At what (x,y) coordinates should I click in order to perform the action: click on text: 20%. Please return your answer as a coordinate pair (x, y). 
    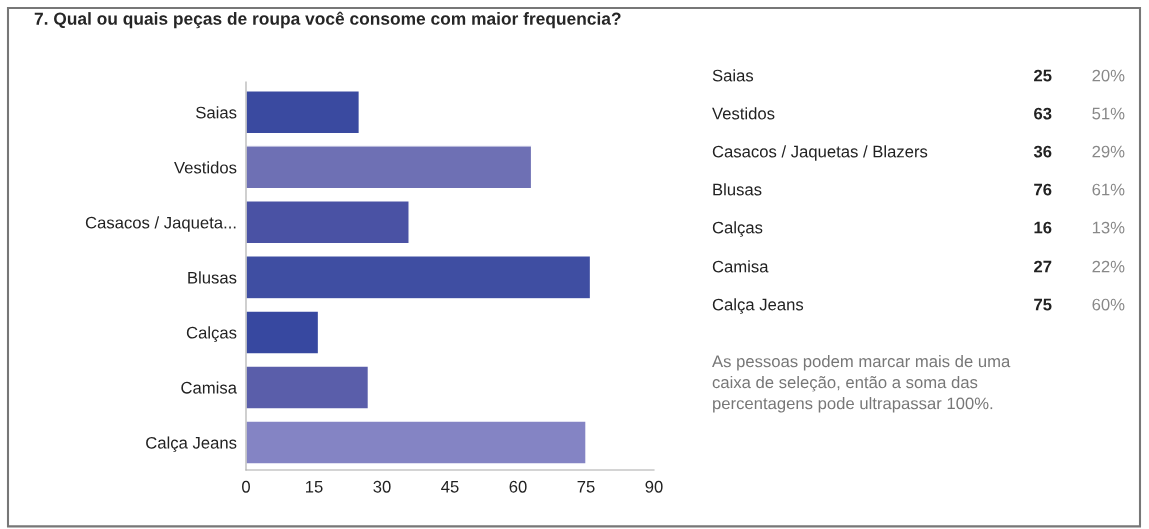
    Looking at the image, I should click on (1108, 75).